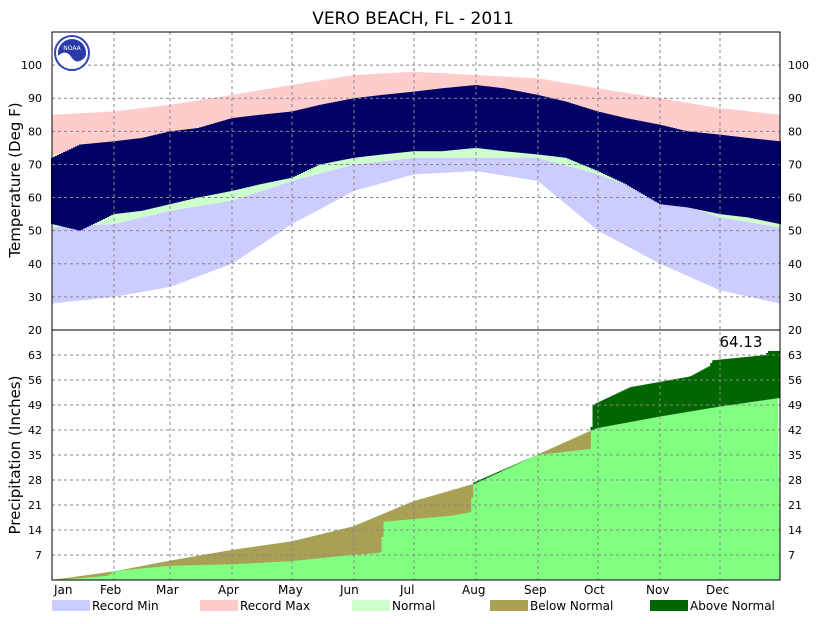  What do you see at coordinates (219, 605) in the screenshot?
I see `legend-swatch` at bounding box center [219, 605].